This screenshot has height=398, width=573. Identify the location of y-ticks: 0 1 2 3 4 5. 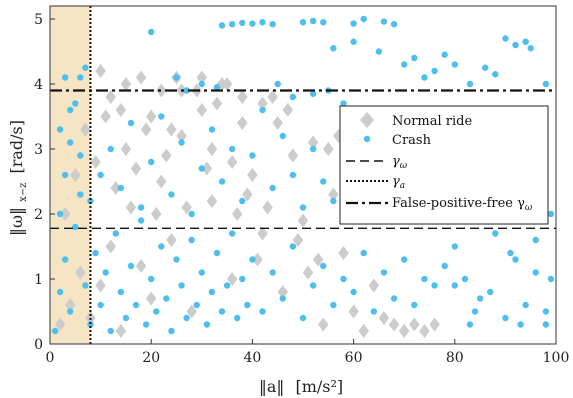
(44, 182).